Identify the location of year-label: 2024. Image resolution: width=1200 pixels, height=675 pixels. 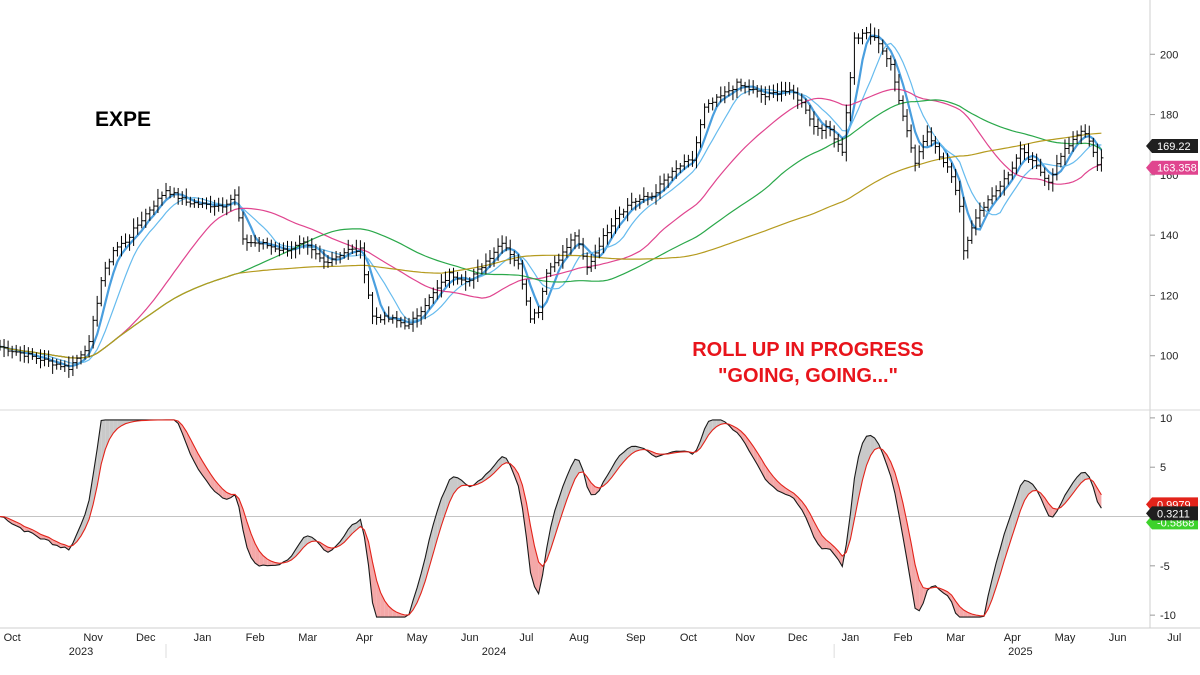
(494, 652).